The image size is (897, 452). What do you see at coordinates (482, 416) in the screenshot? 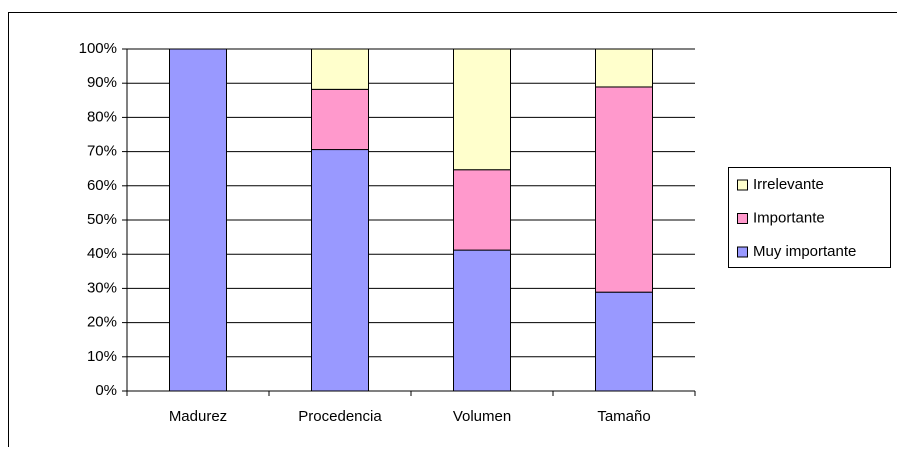
I see `x-tick-label: Volumen` at bounding box center [482, 416].